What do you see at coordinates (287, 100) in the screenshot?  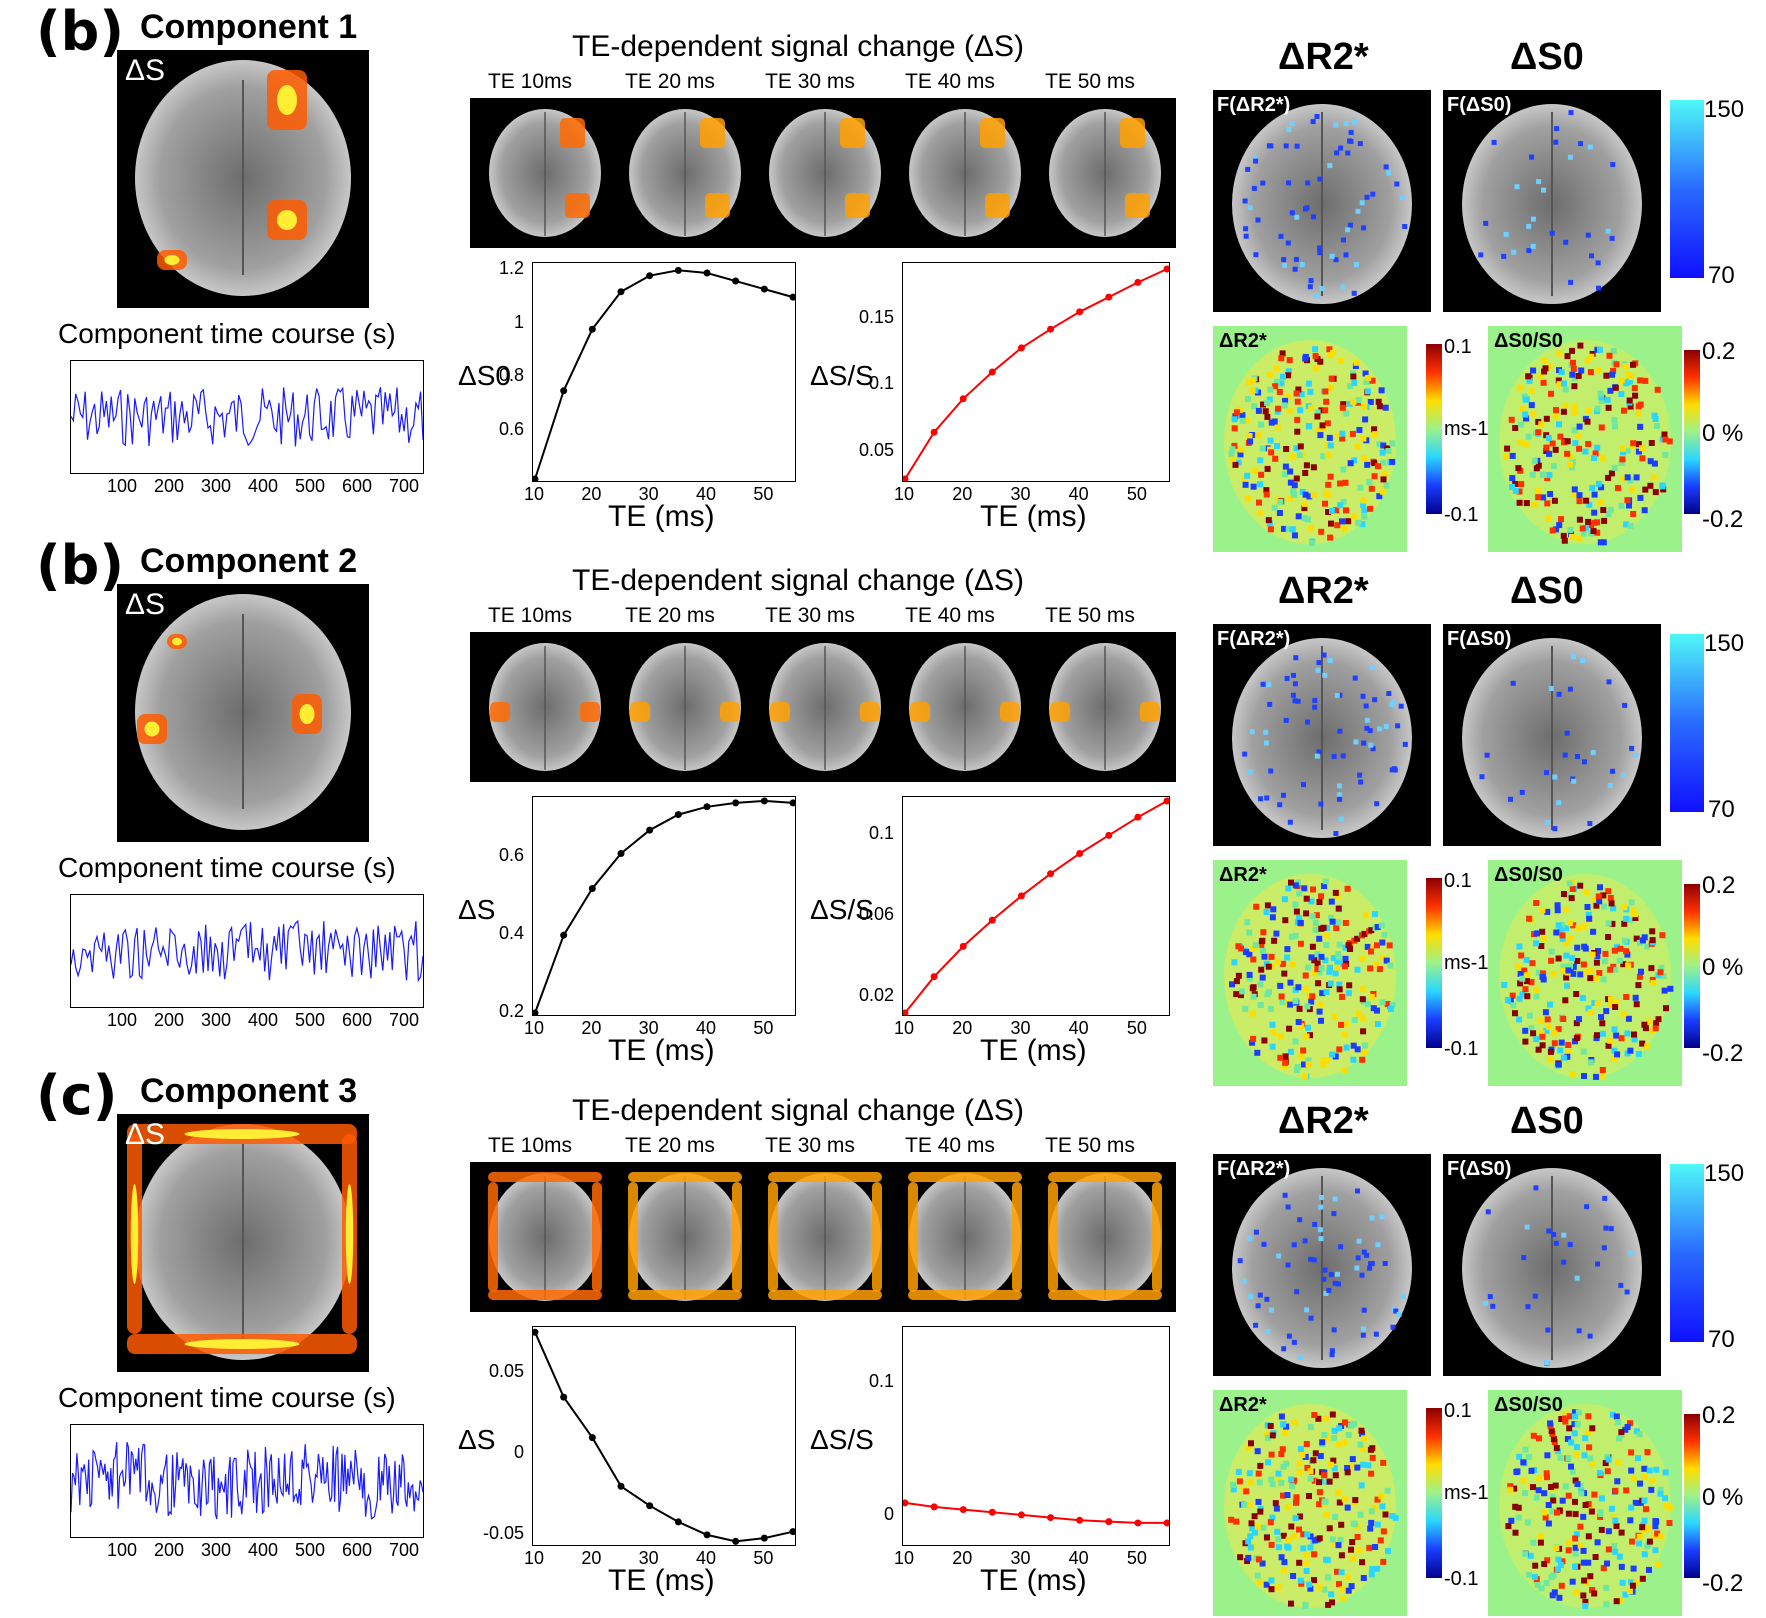 I see `activation-core` at bounding box center [287, 100].